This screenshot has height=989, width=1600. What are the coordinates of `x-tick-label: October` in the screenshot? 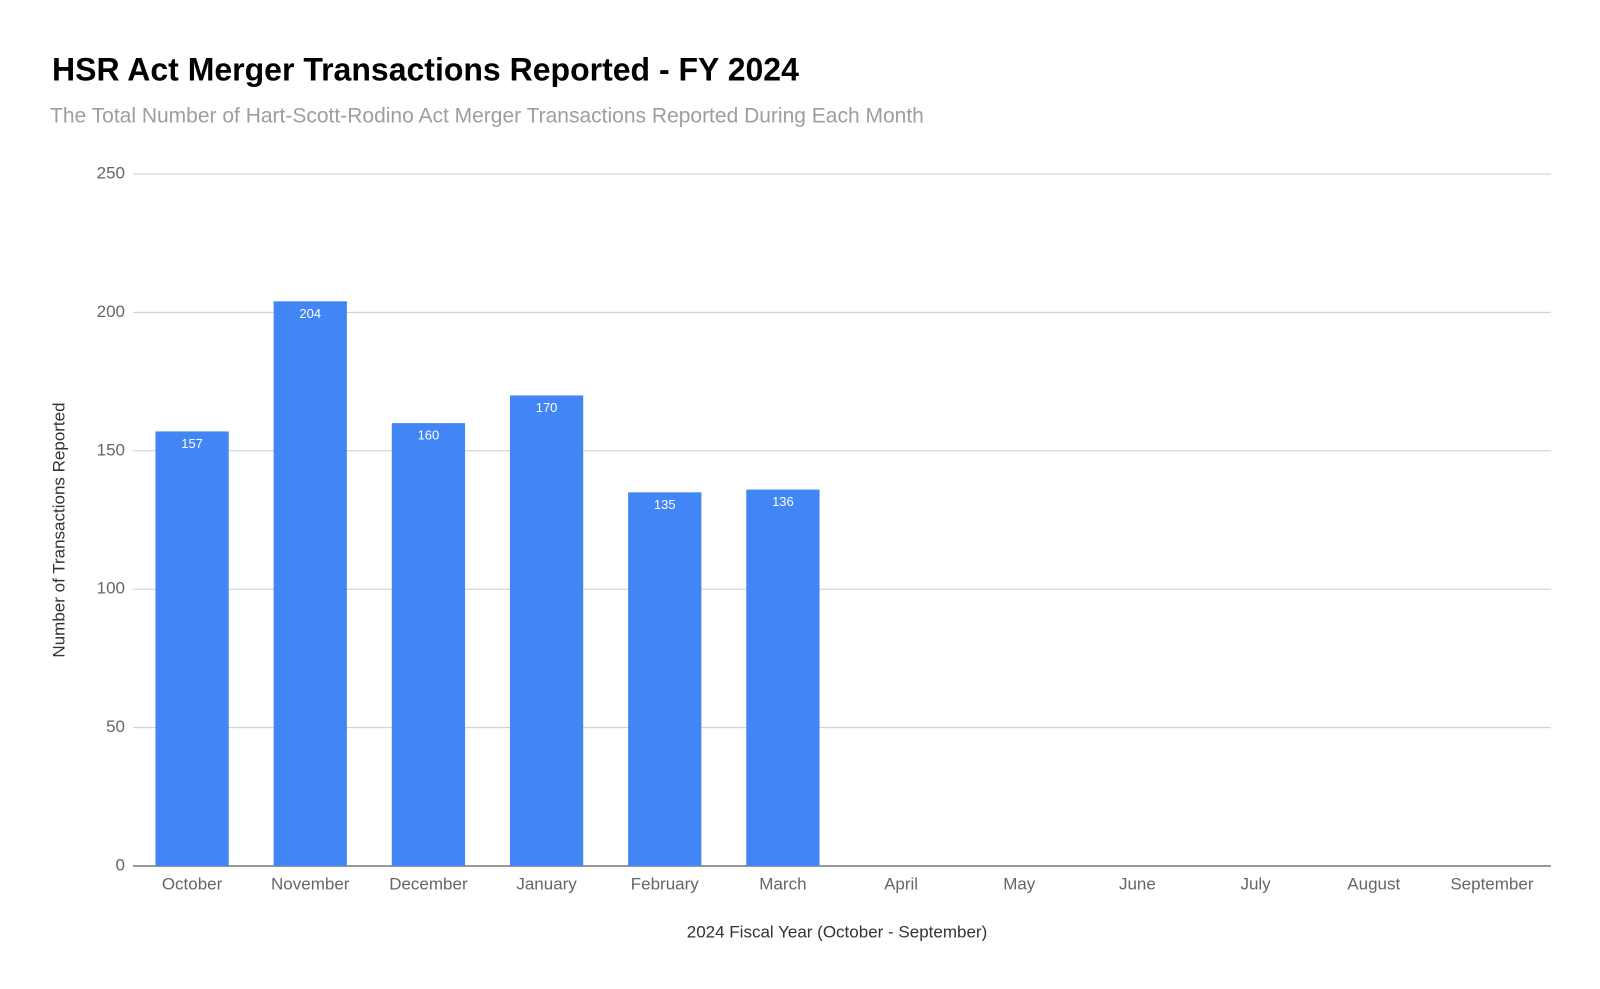 It's located at (192, 883).